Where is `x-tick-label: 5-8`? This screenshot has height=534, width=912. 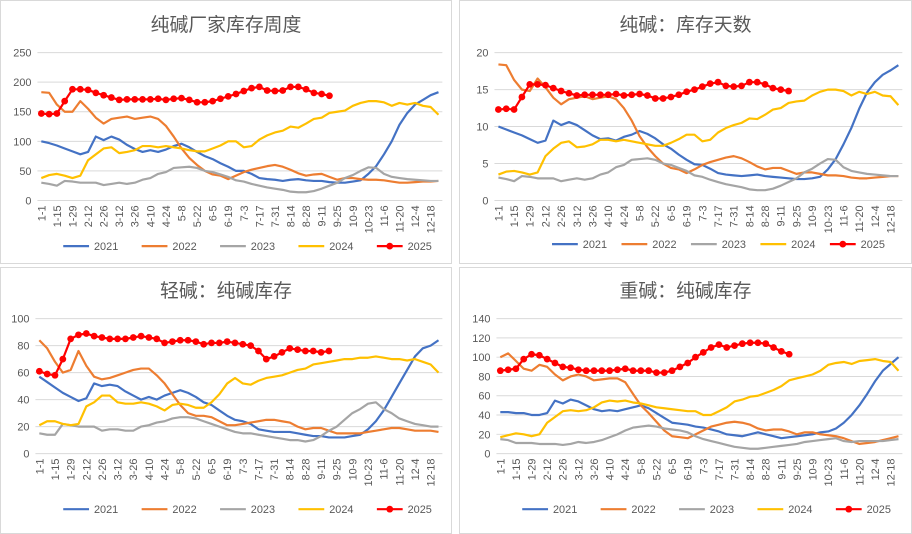
x-tick-label: 5-8 is located at coordinates (641, 213).